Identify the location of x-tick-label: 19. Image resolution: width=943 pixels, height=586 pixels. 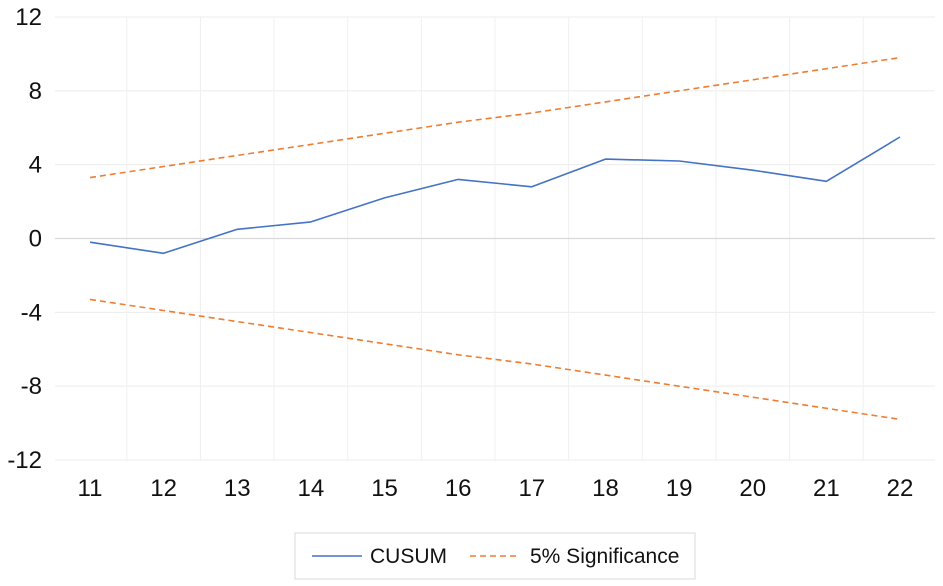
(679, 488).